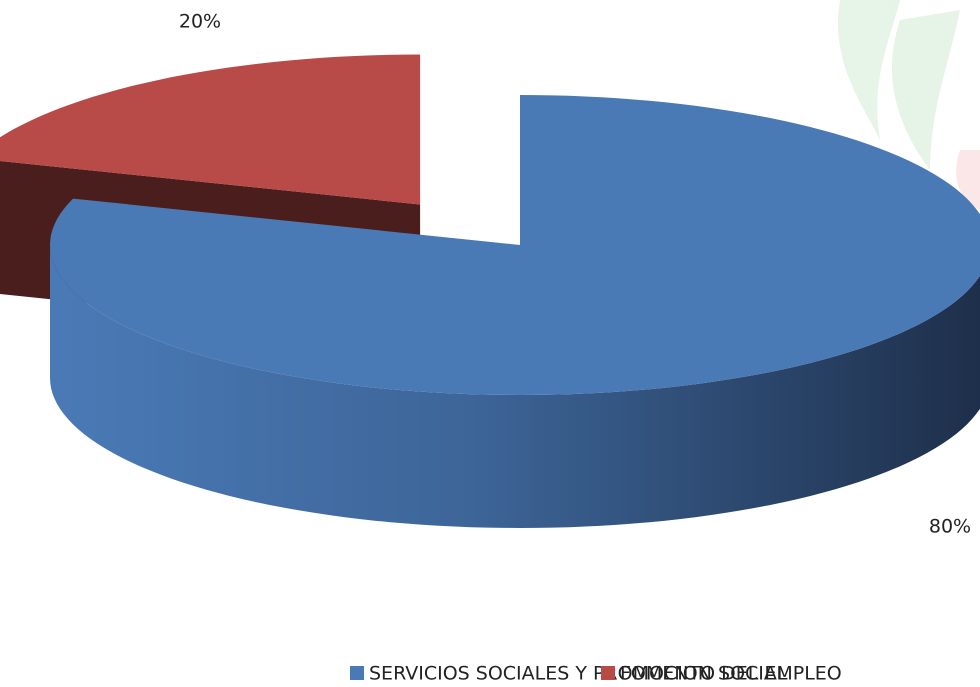 This screenshot has width=980, height=687. What do you see at coordinates (909, 105) in the screenshot?
I see `background-decoration` at bounding box center [909, 105].